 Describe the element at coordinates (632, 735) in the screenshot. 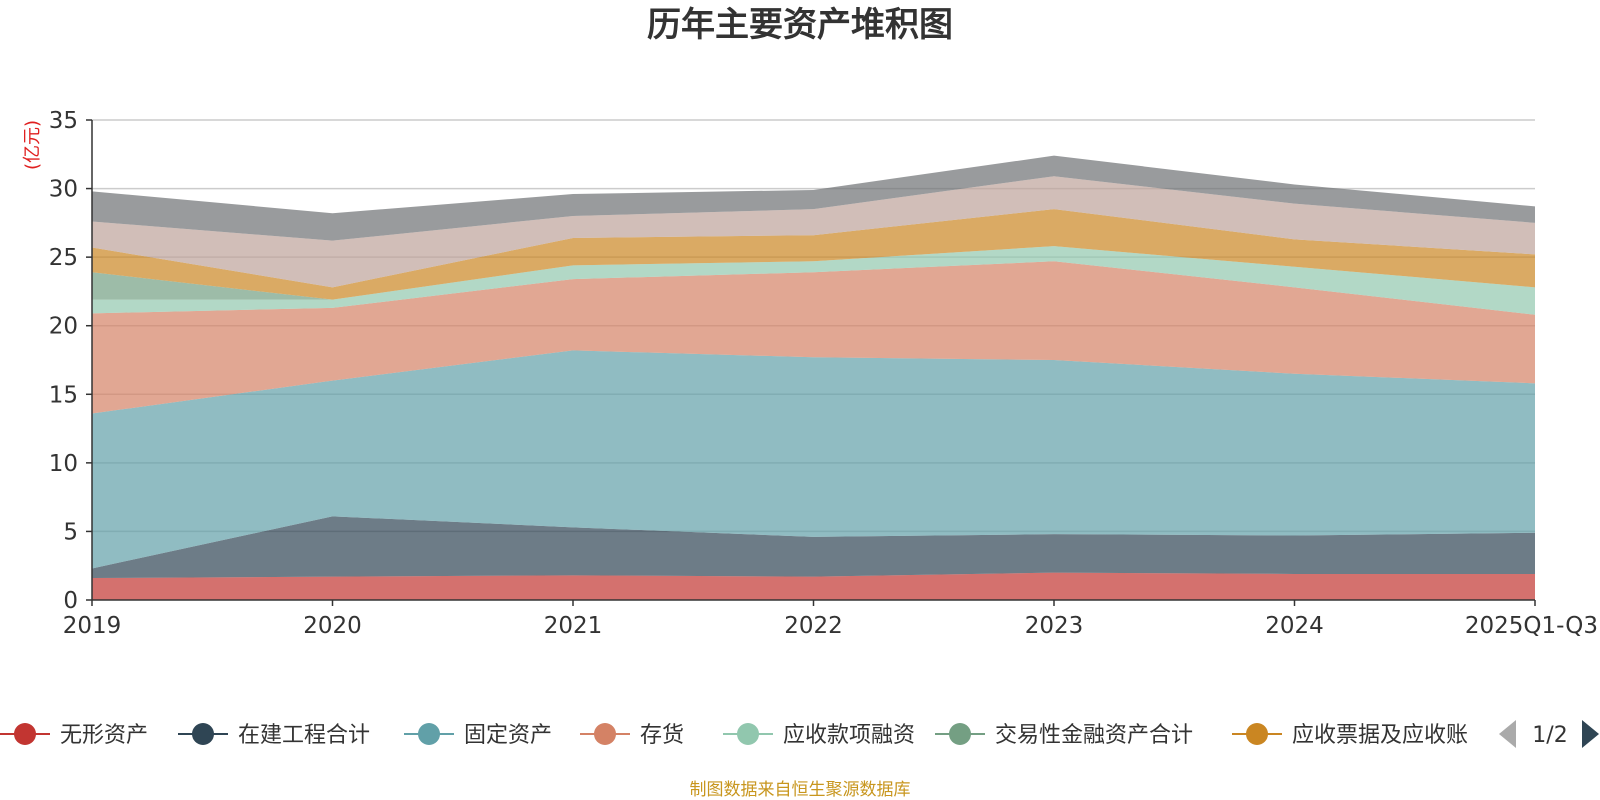

I see `legend-item-4: 存货` at that location.